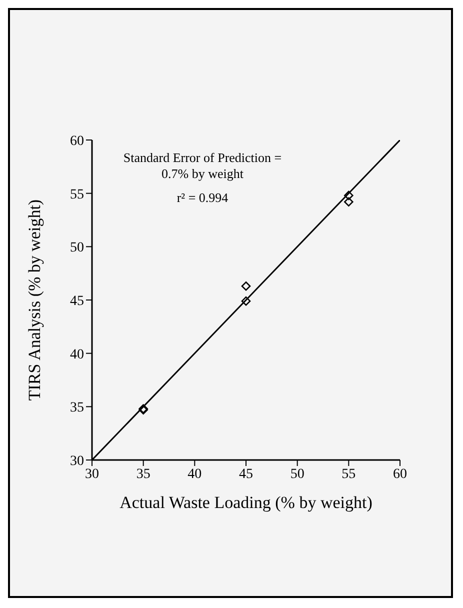  What do you see at coordinates (77, 248) in the screenshot?
I see `y-tick-label: 50` at bounding box center [77, 248].